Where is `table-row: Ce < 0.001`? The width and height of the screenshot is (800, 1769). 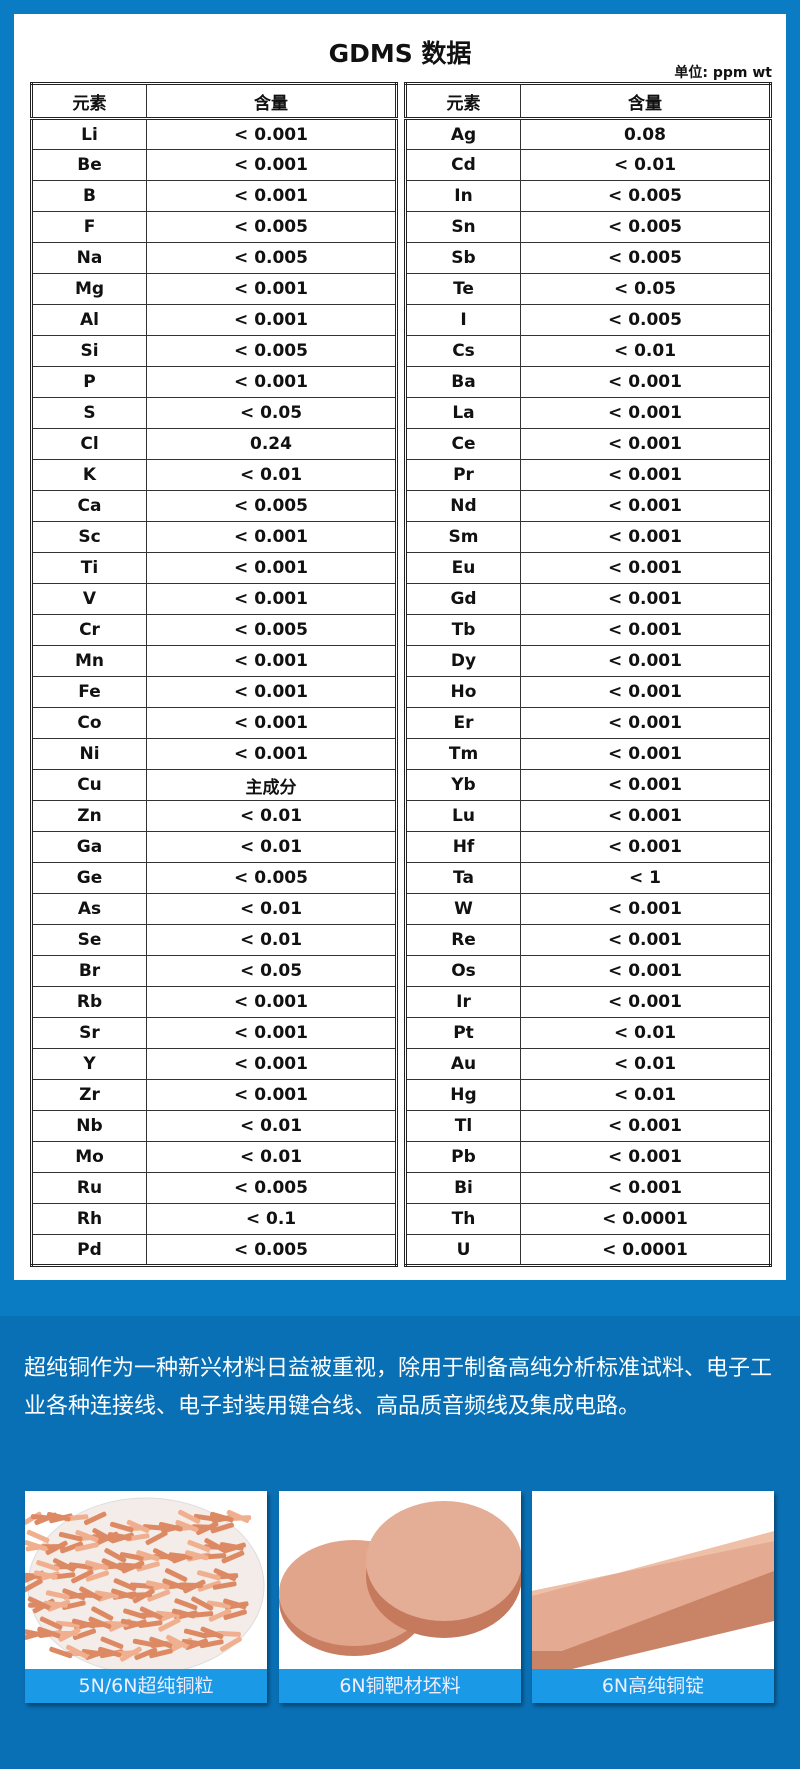 table-row: Ce < 0.001 is located at coordinates (588, 444).